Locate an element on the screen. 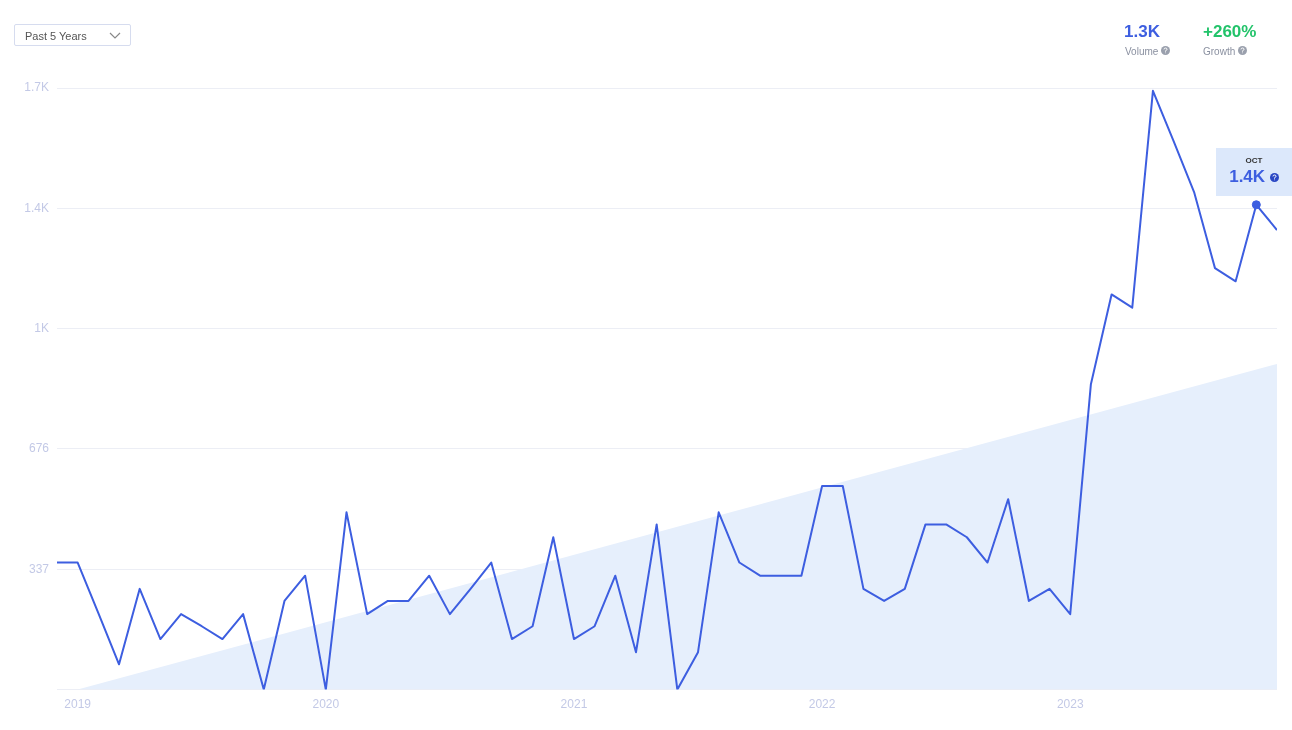  text: 1.3K is located at coordinates (1142, 32).